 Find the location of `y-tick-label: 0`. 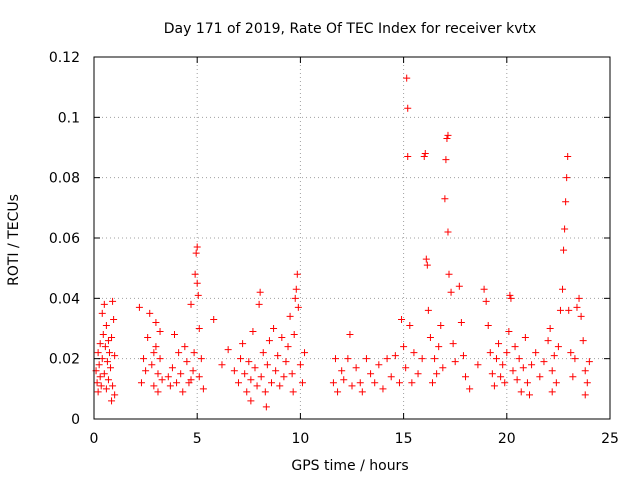

y-tick-label: 0 is located at coordinates (75, 420).